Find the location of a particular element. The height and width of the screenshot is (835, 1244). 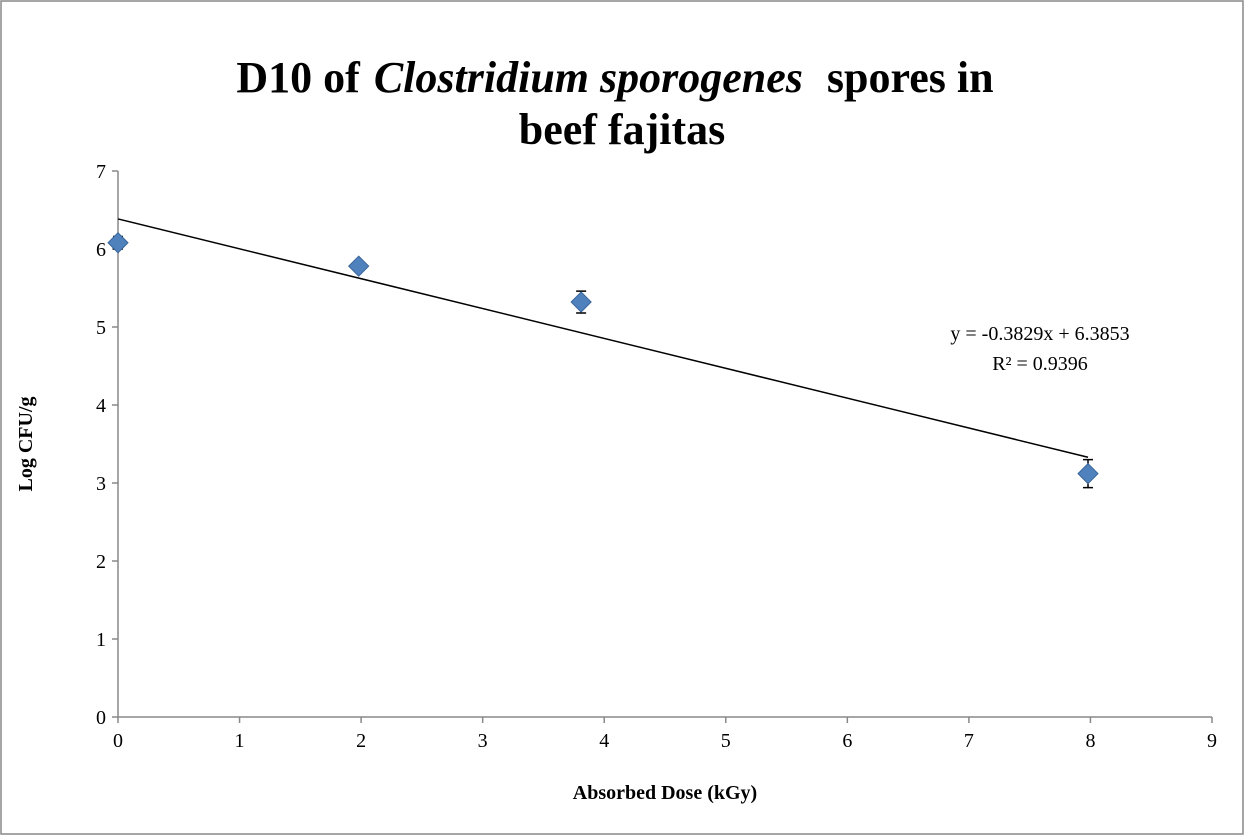

y-tick-label: 3 is located at coordinates (101, 484).